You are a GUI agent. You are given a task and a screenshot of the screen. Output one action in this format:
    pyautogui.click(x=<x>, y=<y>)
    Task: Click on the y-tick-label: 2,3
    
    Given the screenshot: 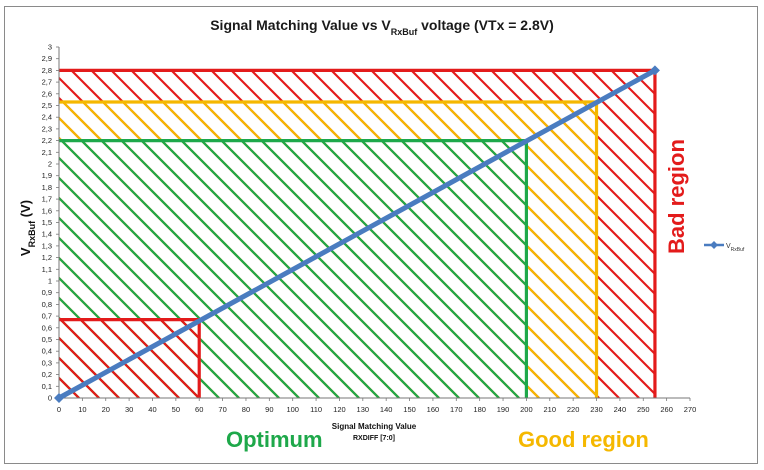 What is the action you would take?
    pyautogui.click(x=47, y=128)
    